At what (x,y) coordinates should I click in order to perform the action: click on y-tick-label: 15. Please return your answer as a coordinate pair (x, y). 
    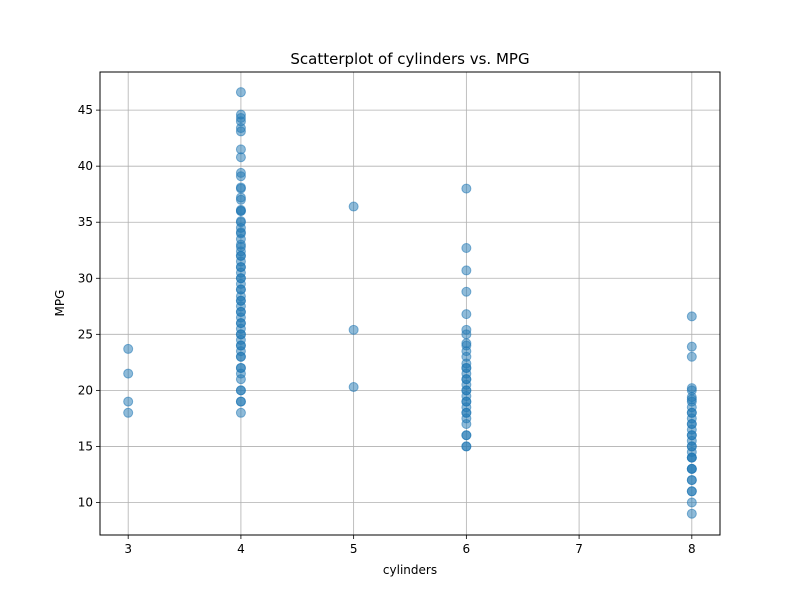
    Looking at the image, I should click on (85, 446).